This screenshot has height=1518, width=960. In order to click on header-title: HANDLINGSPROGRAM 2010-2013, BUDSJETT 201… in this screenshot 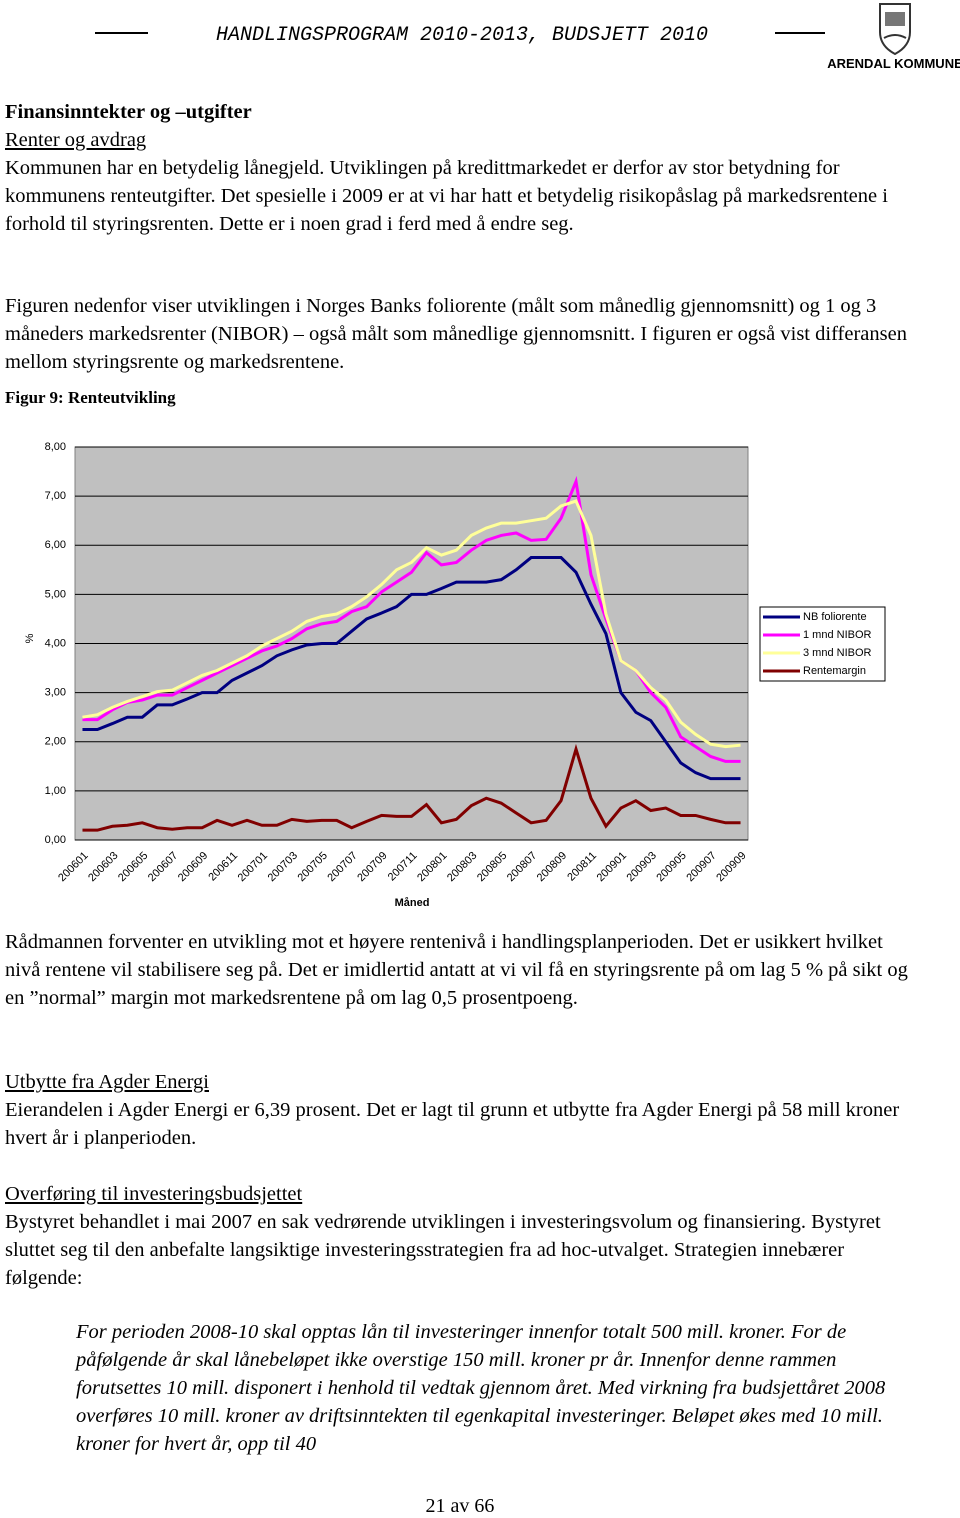, I will do `click(462, 35)`.